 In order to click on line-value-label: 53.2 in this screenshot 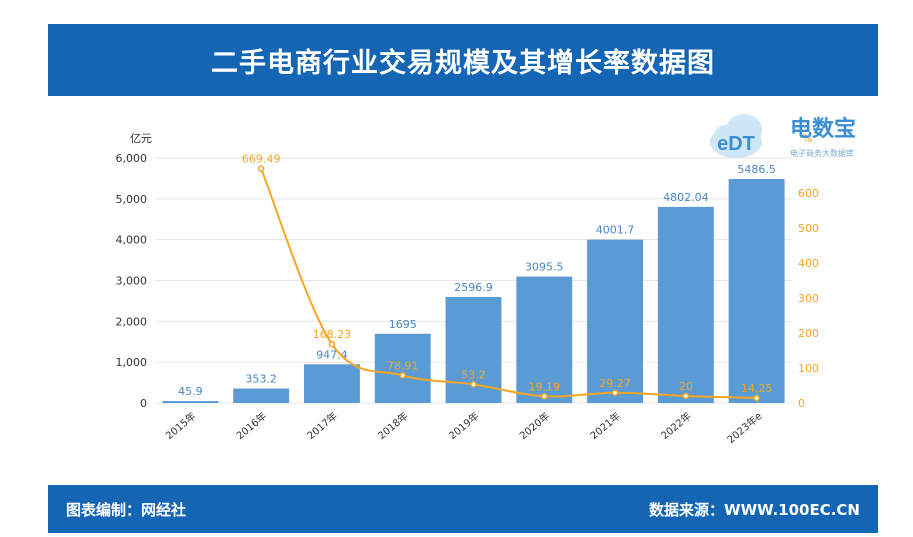, I will do `click(473, 374)`.